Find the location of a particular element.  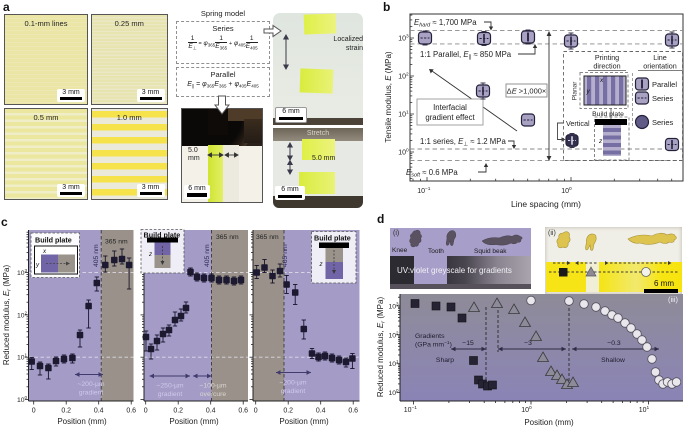

svg-text: (GPa mm−1) is located at coordinates (433, 344).